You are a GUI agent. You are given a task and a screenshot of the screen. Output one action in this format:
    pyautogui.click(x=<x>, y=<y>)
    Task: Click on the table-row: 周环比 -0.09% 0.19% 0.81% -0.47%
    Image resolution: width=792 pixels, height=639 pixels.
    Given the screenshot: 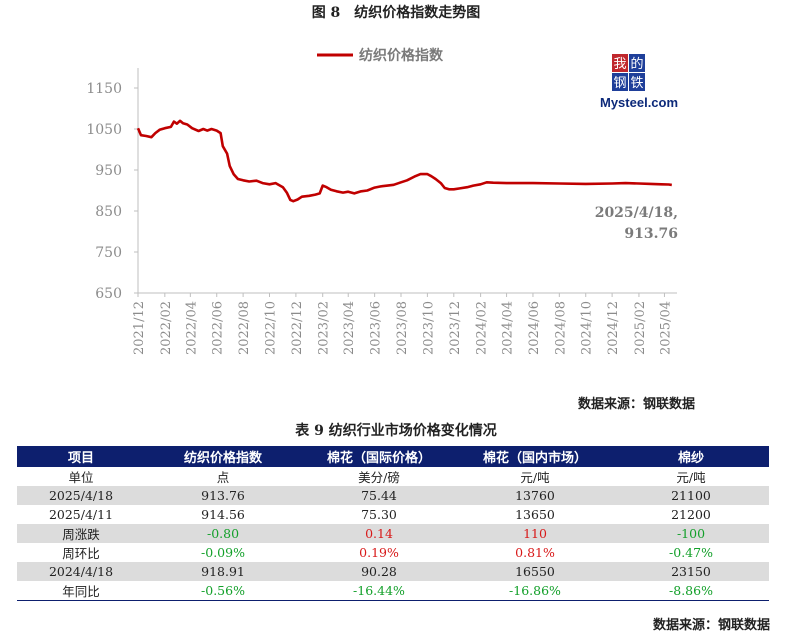 What is the action you would take?
    pyautogui.click(x=393, y=552)
    